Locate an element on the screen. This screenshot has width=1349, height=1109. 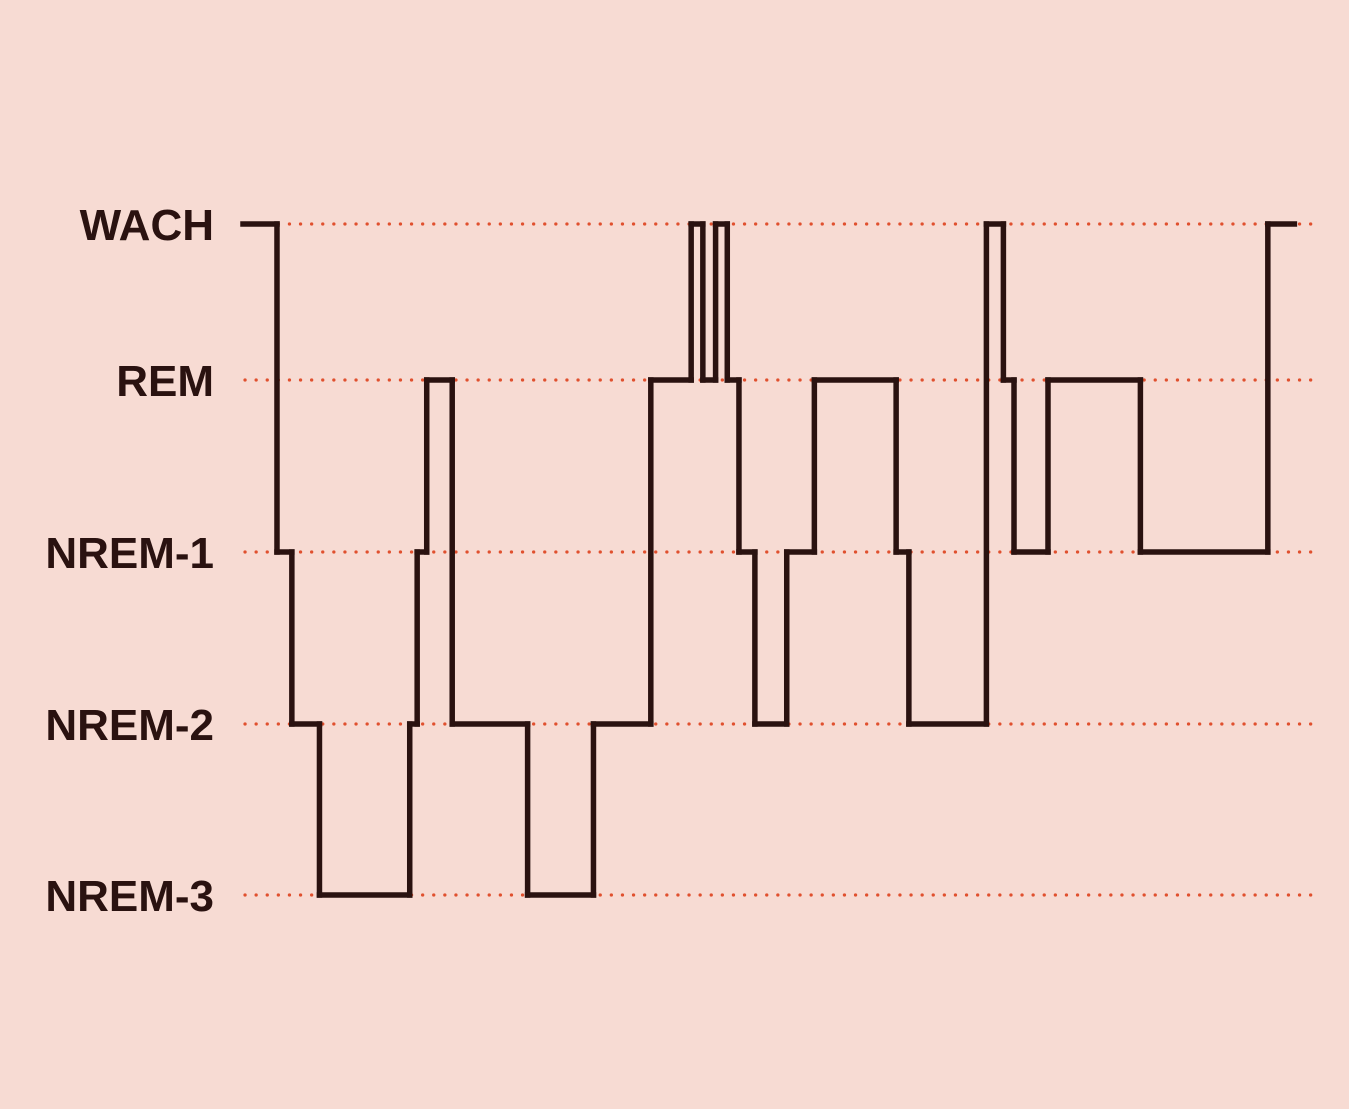
stage-axis-labels: WACH REM NREM-1 NREM-2 NREM-3 is located at coordinates (129, 561).